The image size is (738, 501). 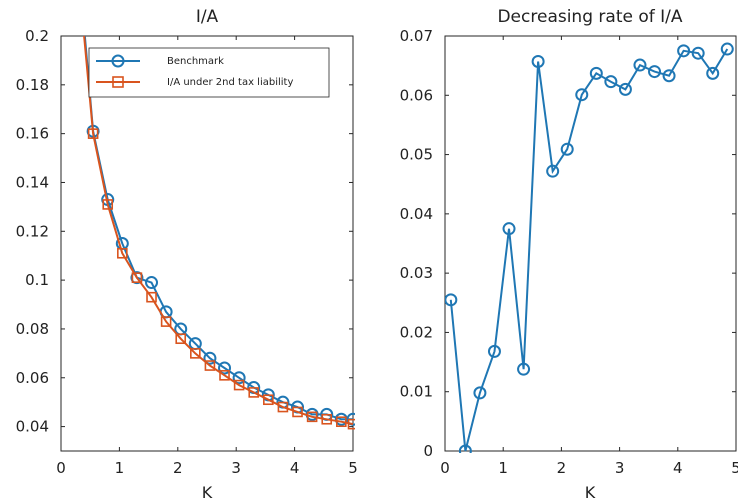 What do you see at coordinates (416, 332) in the screenshot?
I see `y-tick-label: 0.02` at bounding box center [416, 332].